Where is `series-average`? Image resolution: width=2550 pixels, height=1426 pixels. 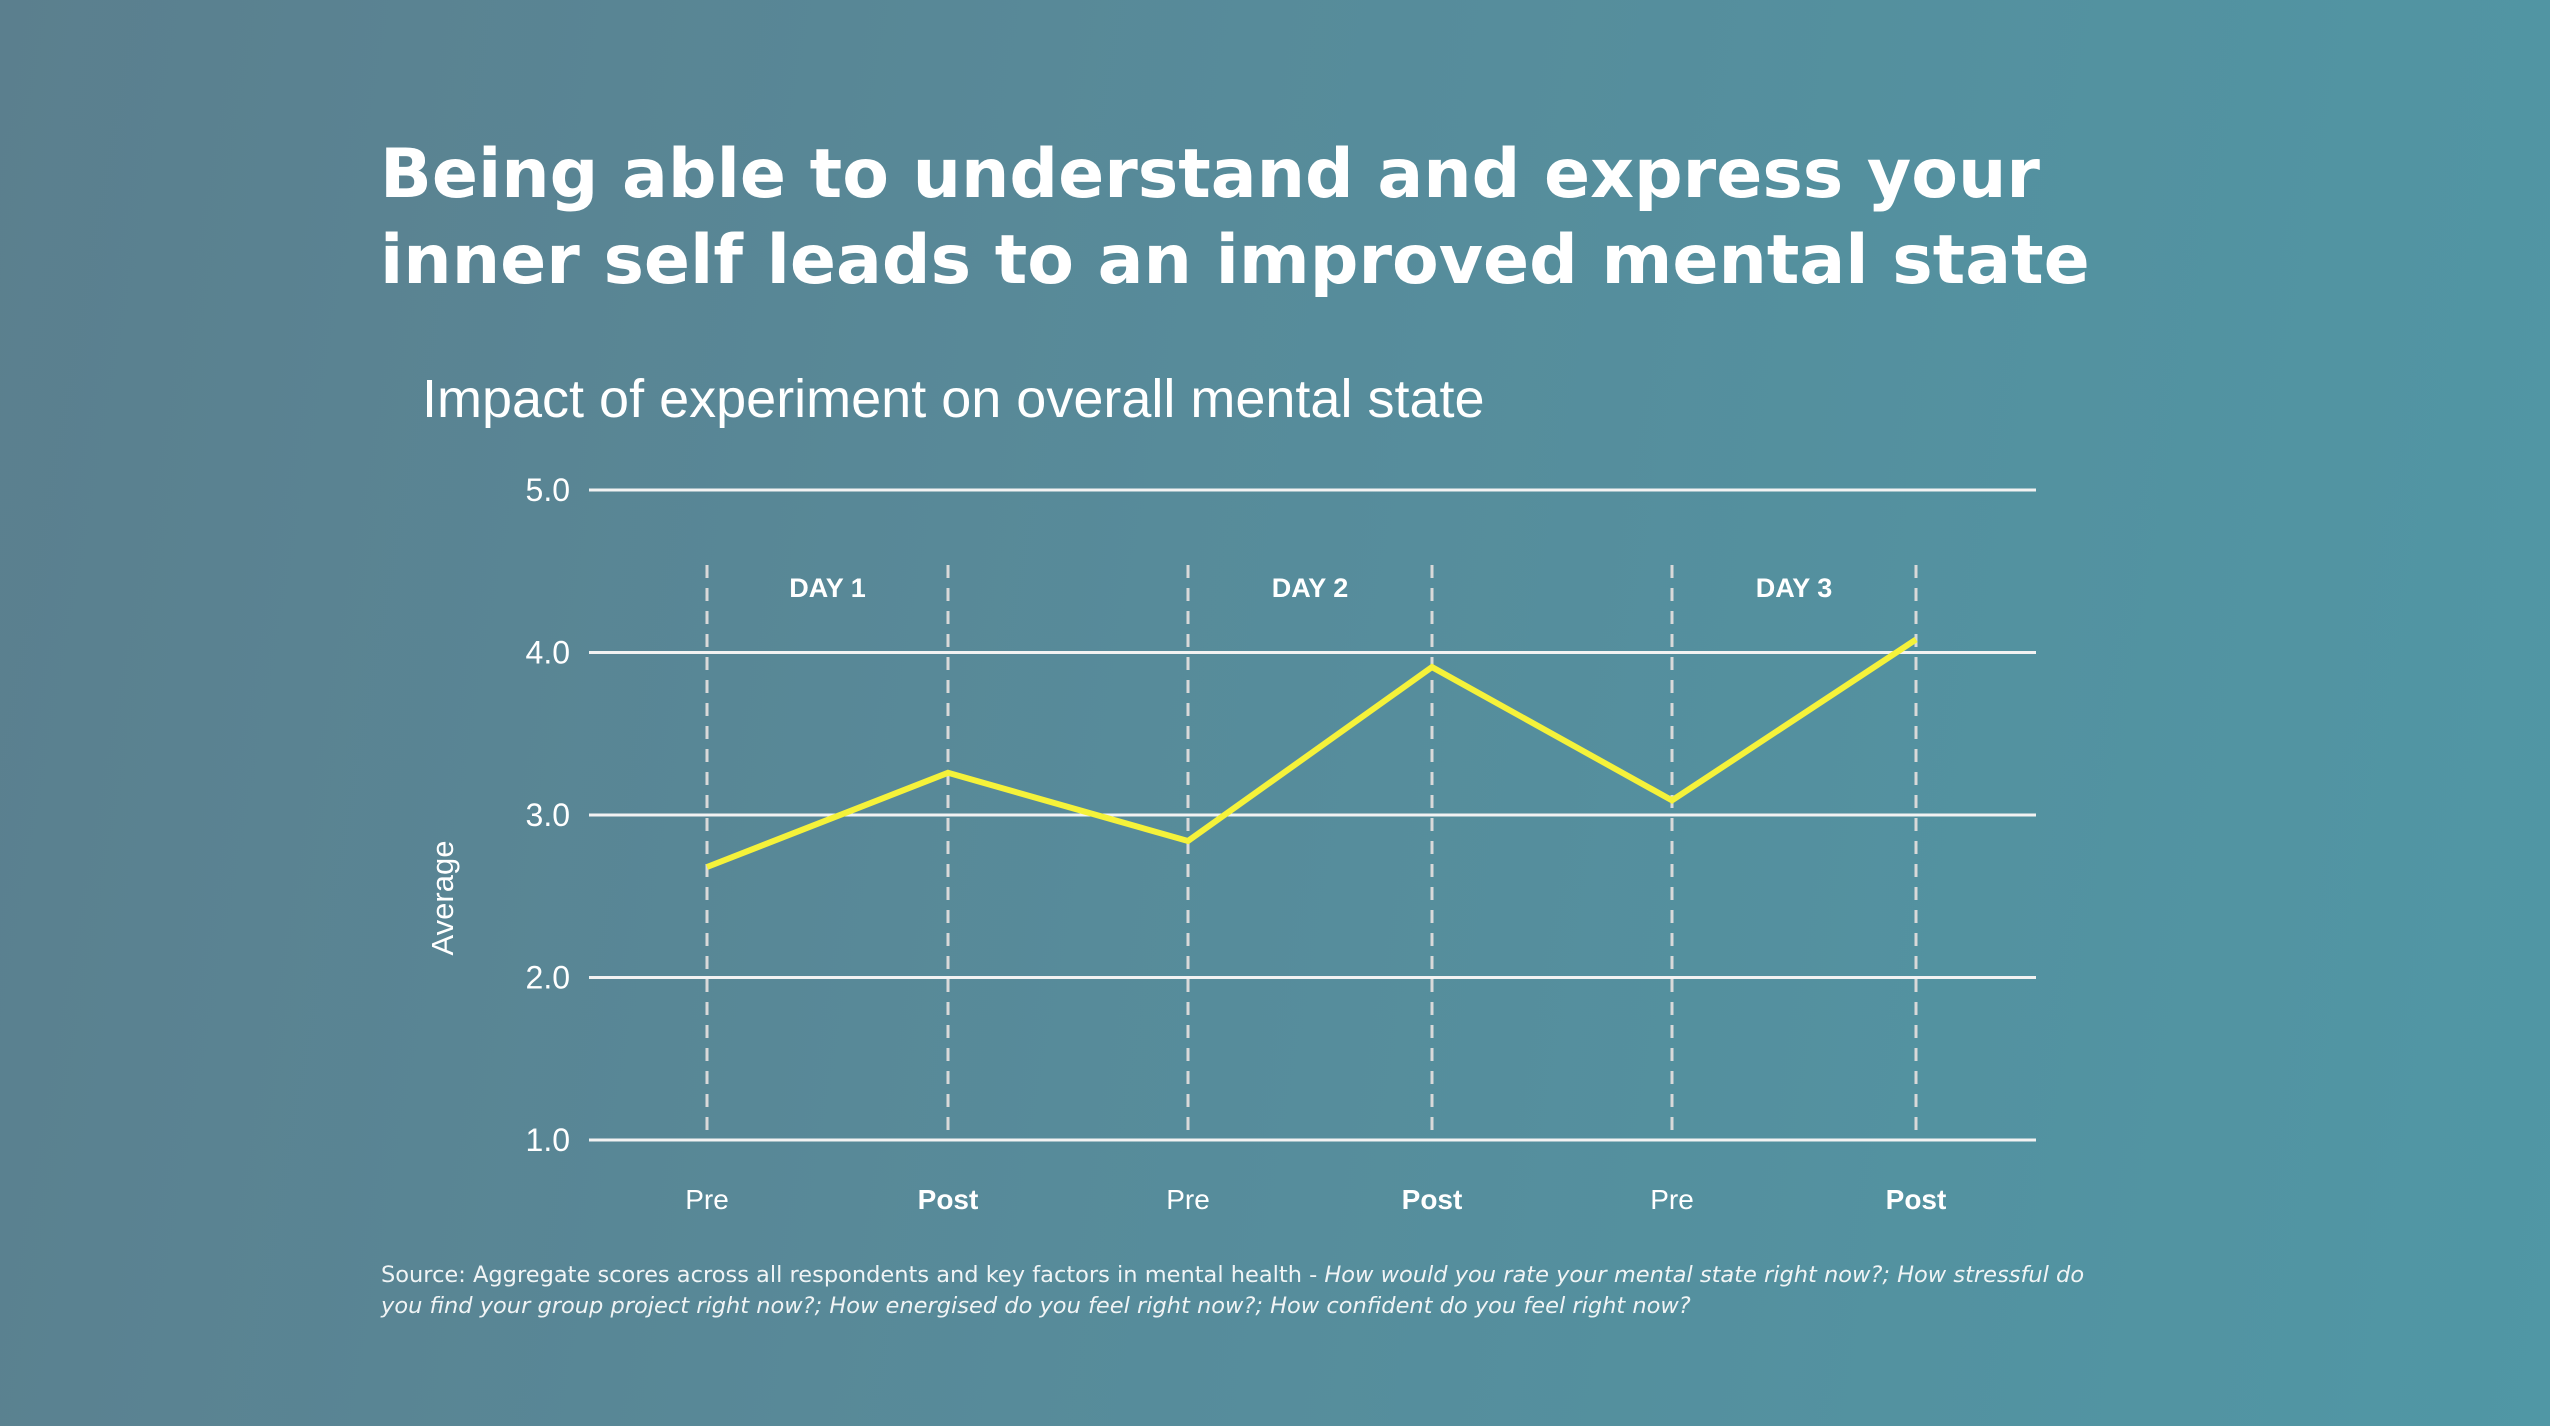 series-average is located at coordinates (1311, 753).